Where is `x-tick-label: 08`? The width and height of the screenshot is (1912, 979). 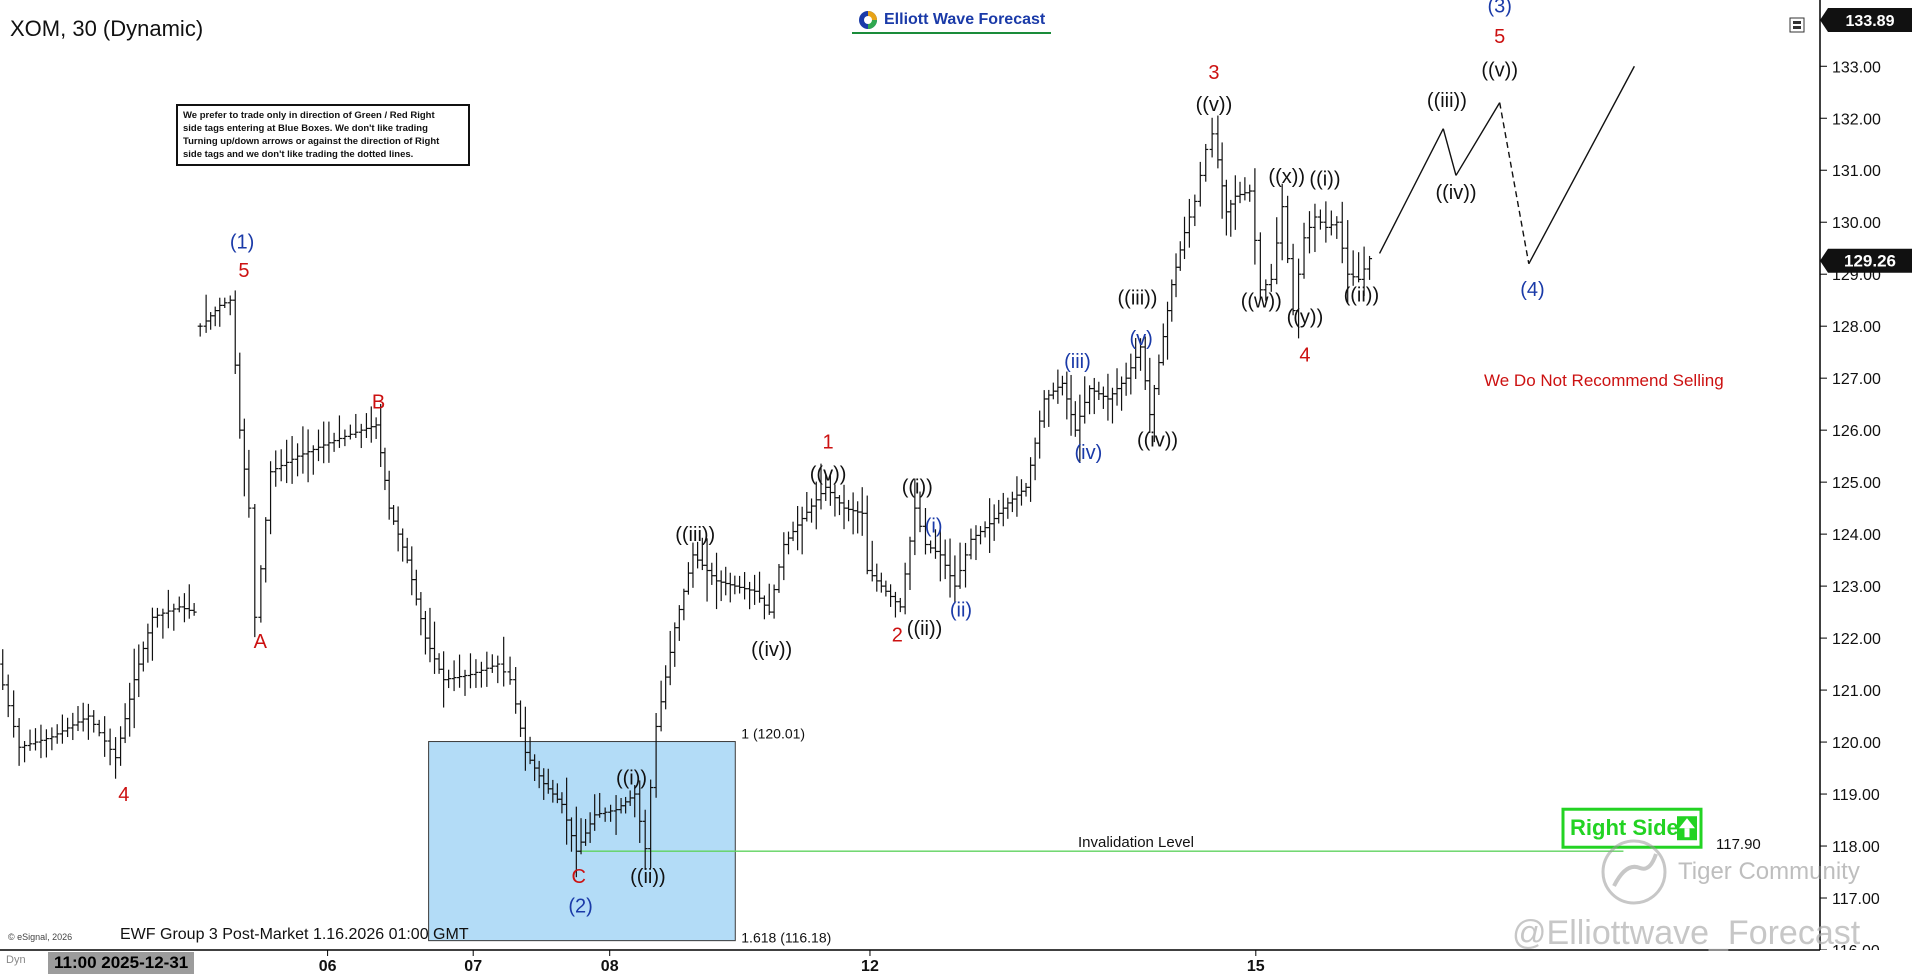
x-tick-label: 08 is located at coordinates (610, 966).